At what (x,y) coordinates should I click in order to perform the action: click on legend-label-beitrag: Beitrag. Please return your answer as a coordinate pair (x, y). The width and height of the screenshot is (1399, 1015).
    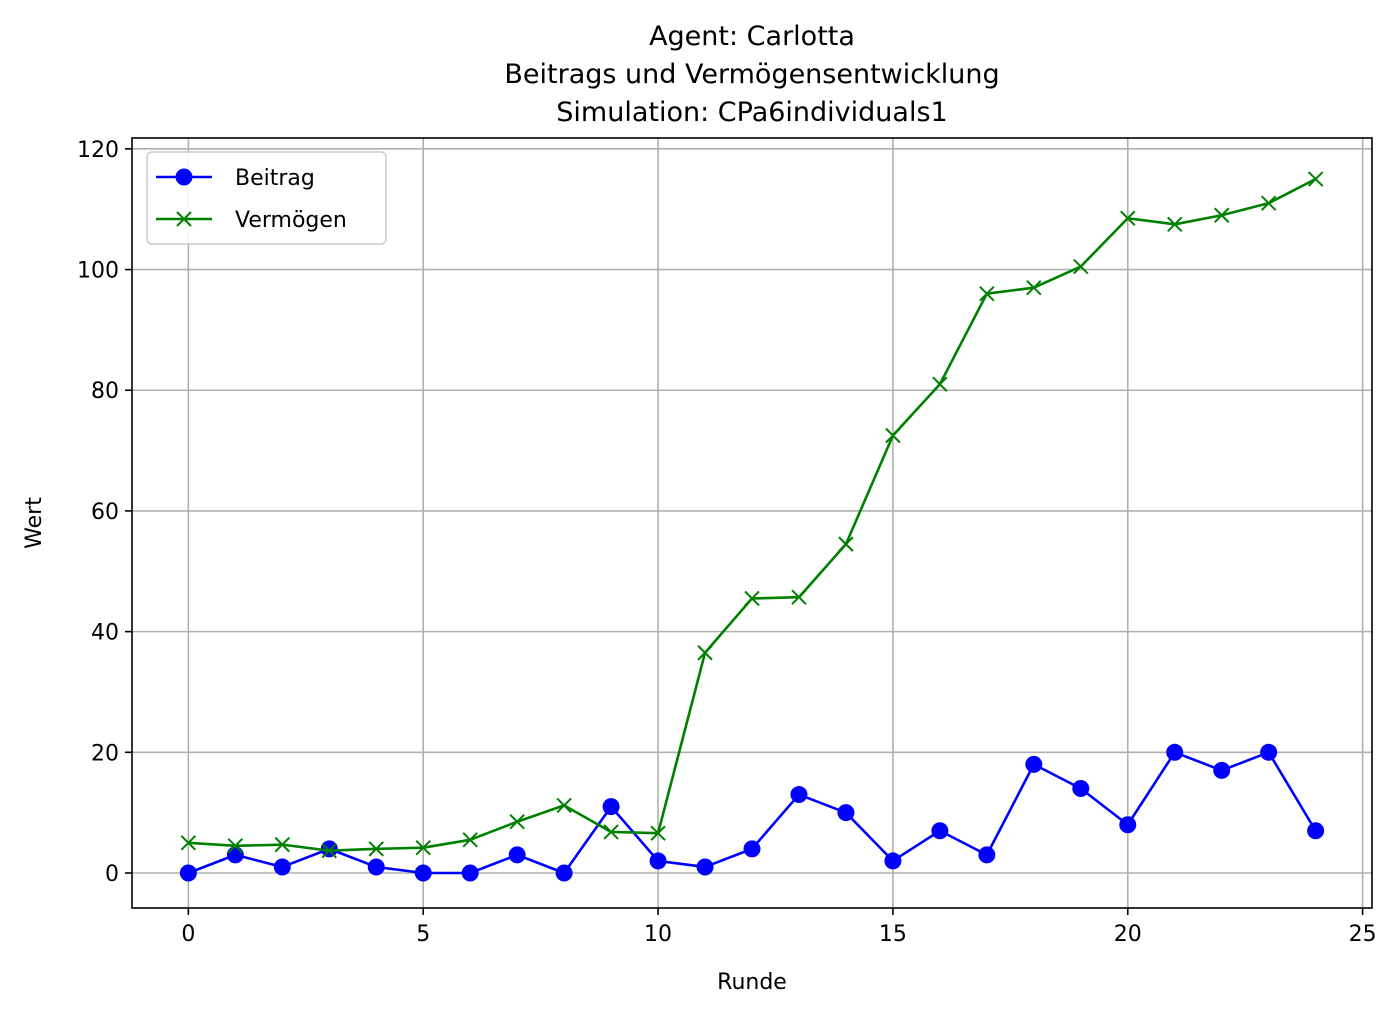
    Looking at the image, I should click on (275, 178).